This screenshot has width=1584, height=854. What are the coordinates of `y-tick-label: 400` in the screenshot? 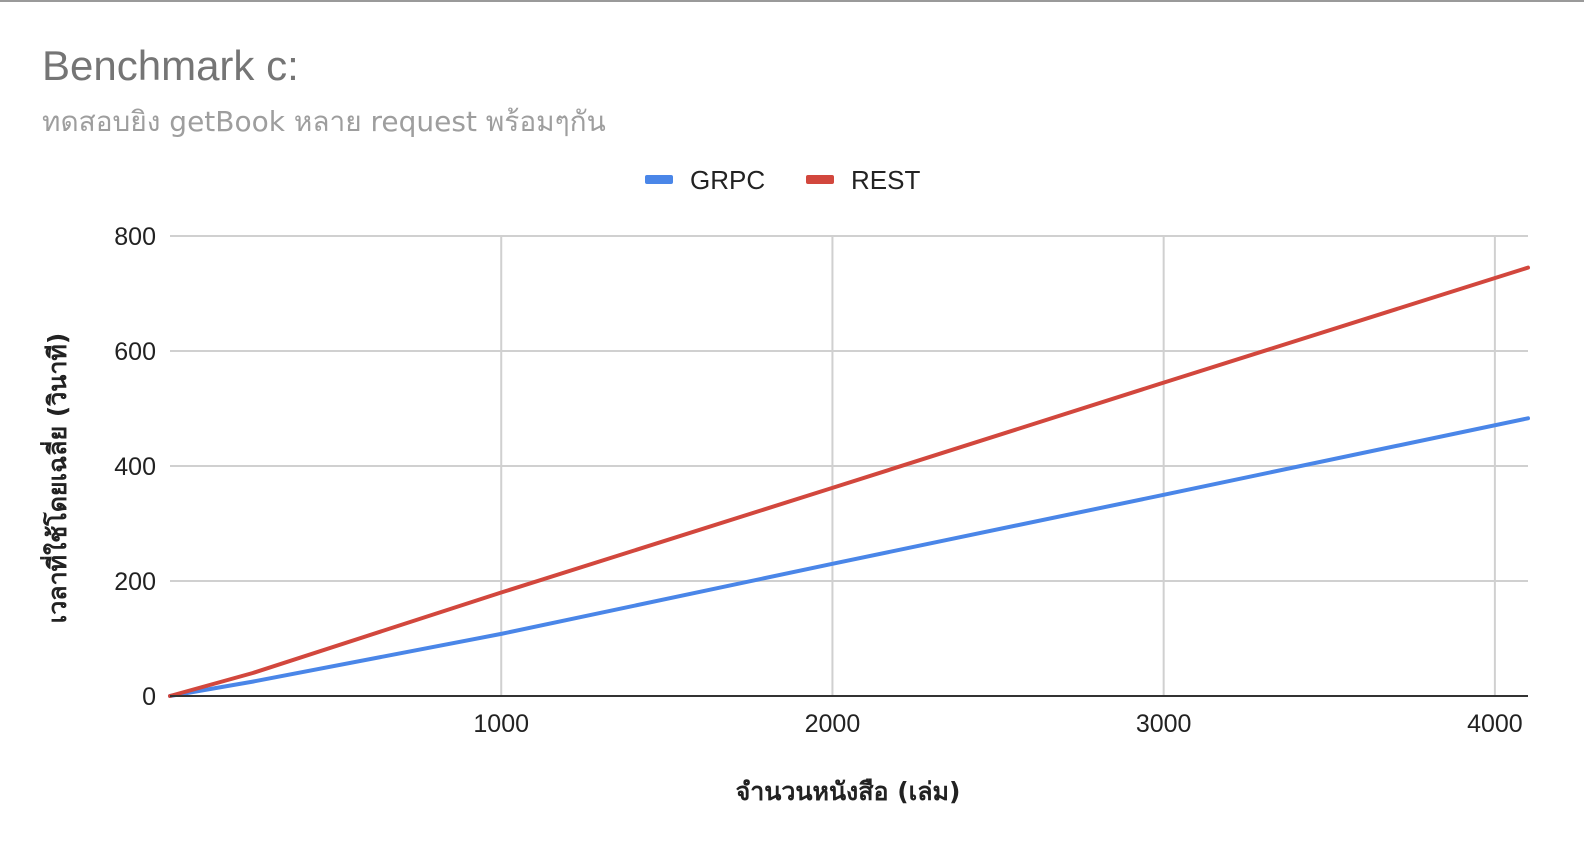 It's located at (135, 467).